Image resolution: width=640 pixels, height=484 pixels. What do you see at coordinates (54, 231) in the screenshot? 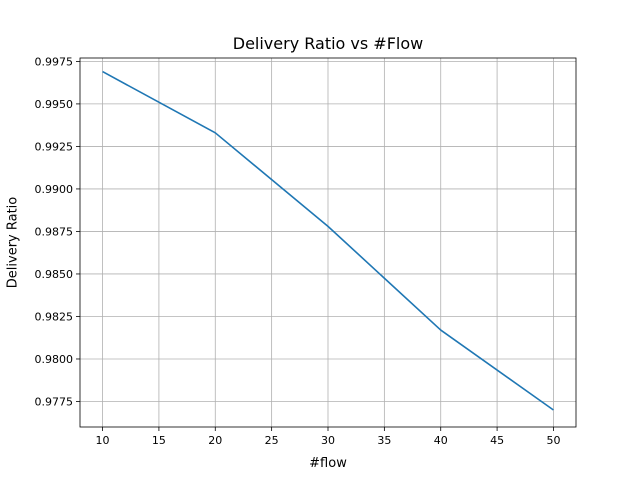
I see `y-tick-label: 0.9875` at bounding box center [54, 231].